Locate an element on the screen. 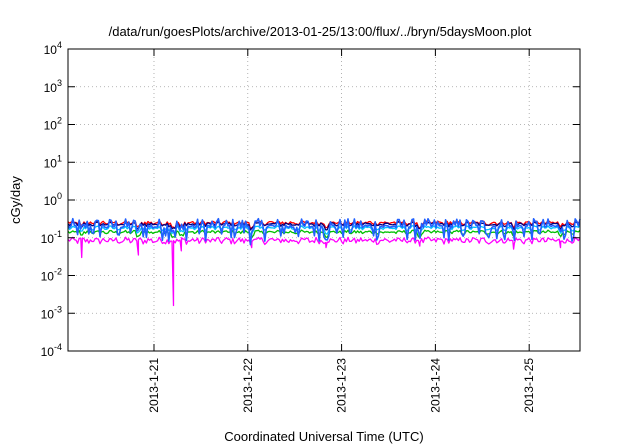  y-tick-exponent: -4 is located at coordinates (58, 347).